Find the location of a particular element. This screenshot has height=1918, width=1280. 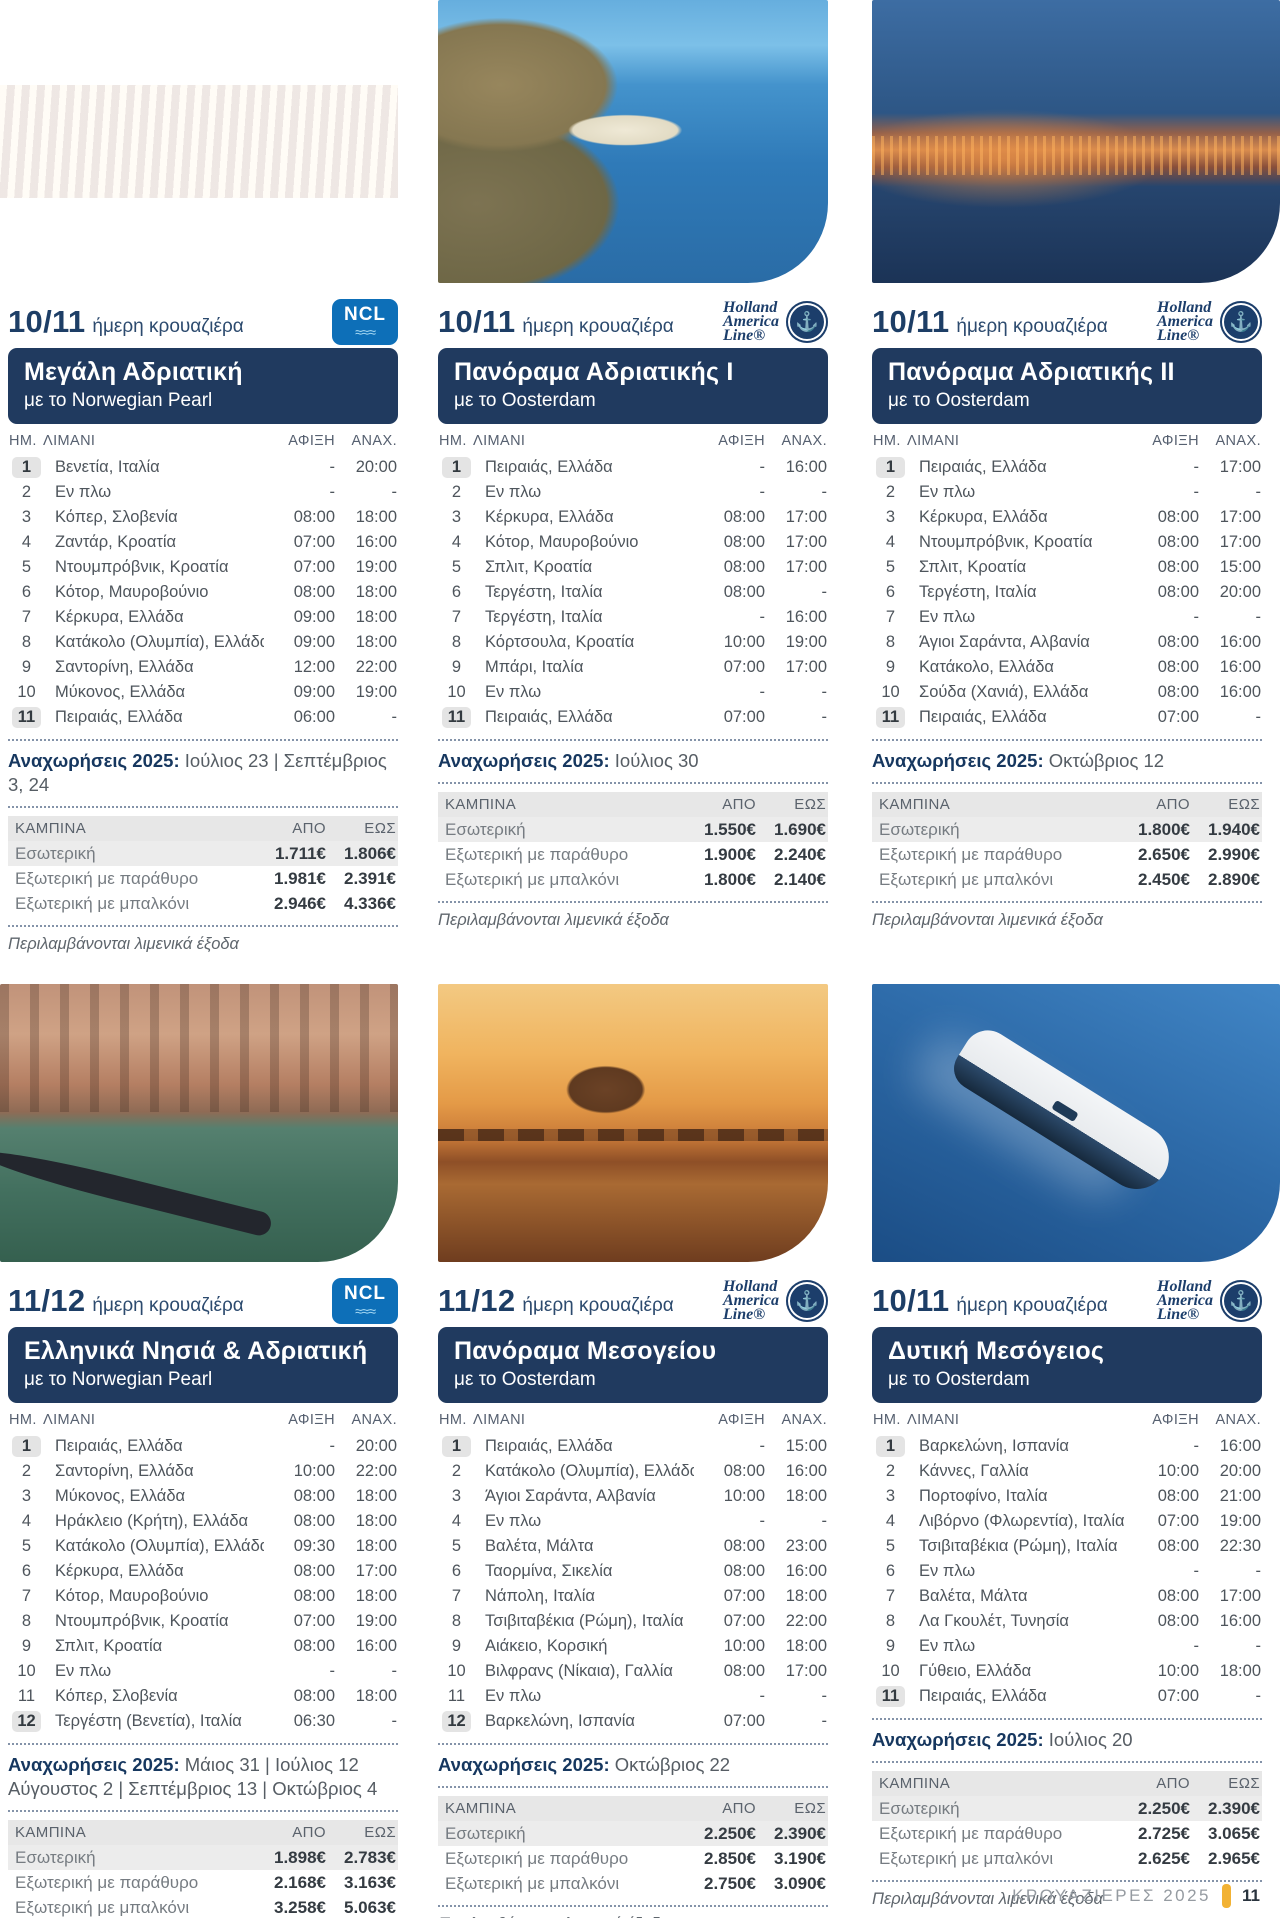

day-cell: 4 is located at coordinates (890, 542).